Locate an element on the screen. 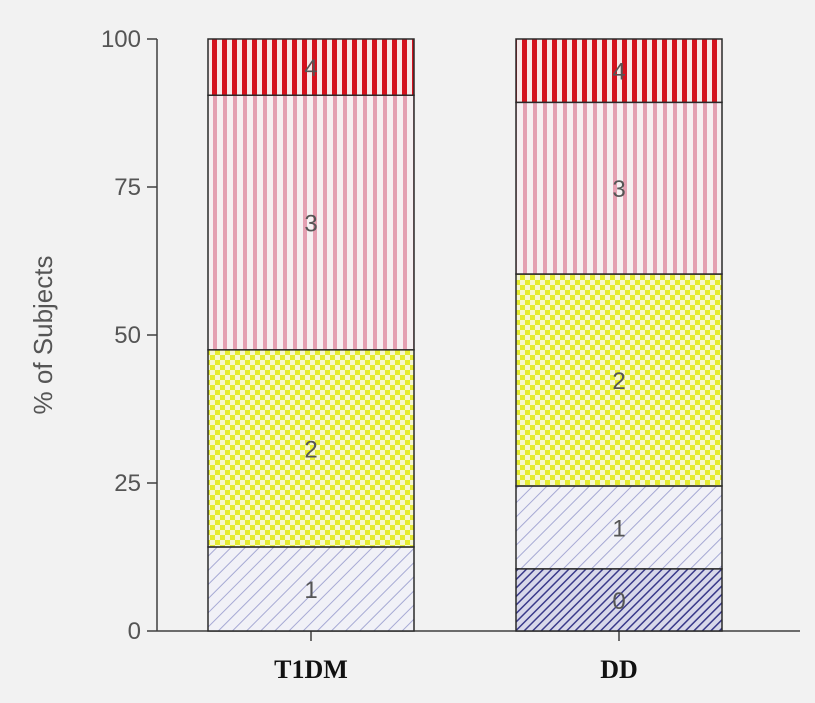 This screenshot has width=815, height=703. y-tick-label: 25 is located at coordinates (127, 483).